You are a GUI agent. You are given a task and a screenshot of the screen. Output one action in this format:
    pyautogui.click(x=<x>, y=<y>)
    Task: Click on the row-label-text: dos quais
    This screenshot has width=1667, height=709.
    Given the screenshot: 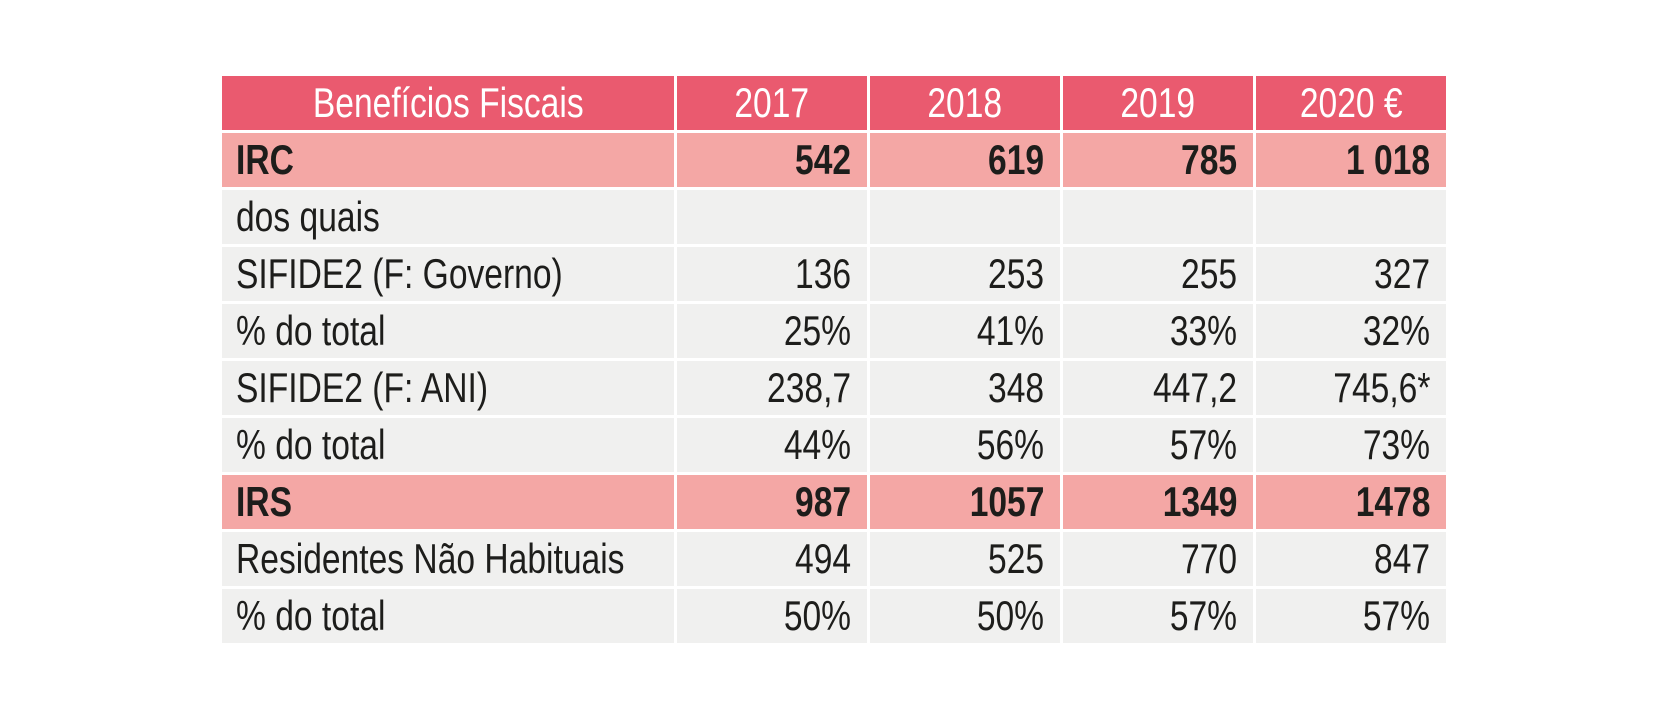 What is the action you would take?
    pyautogui.click(x=308, y=216)
    